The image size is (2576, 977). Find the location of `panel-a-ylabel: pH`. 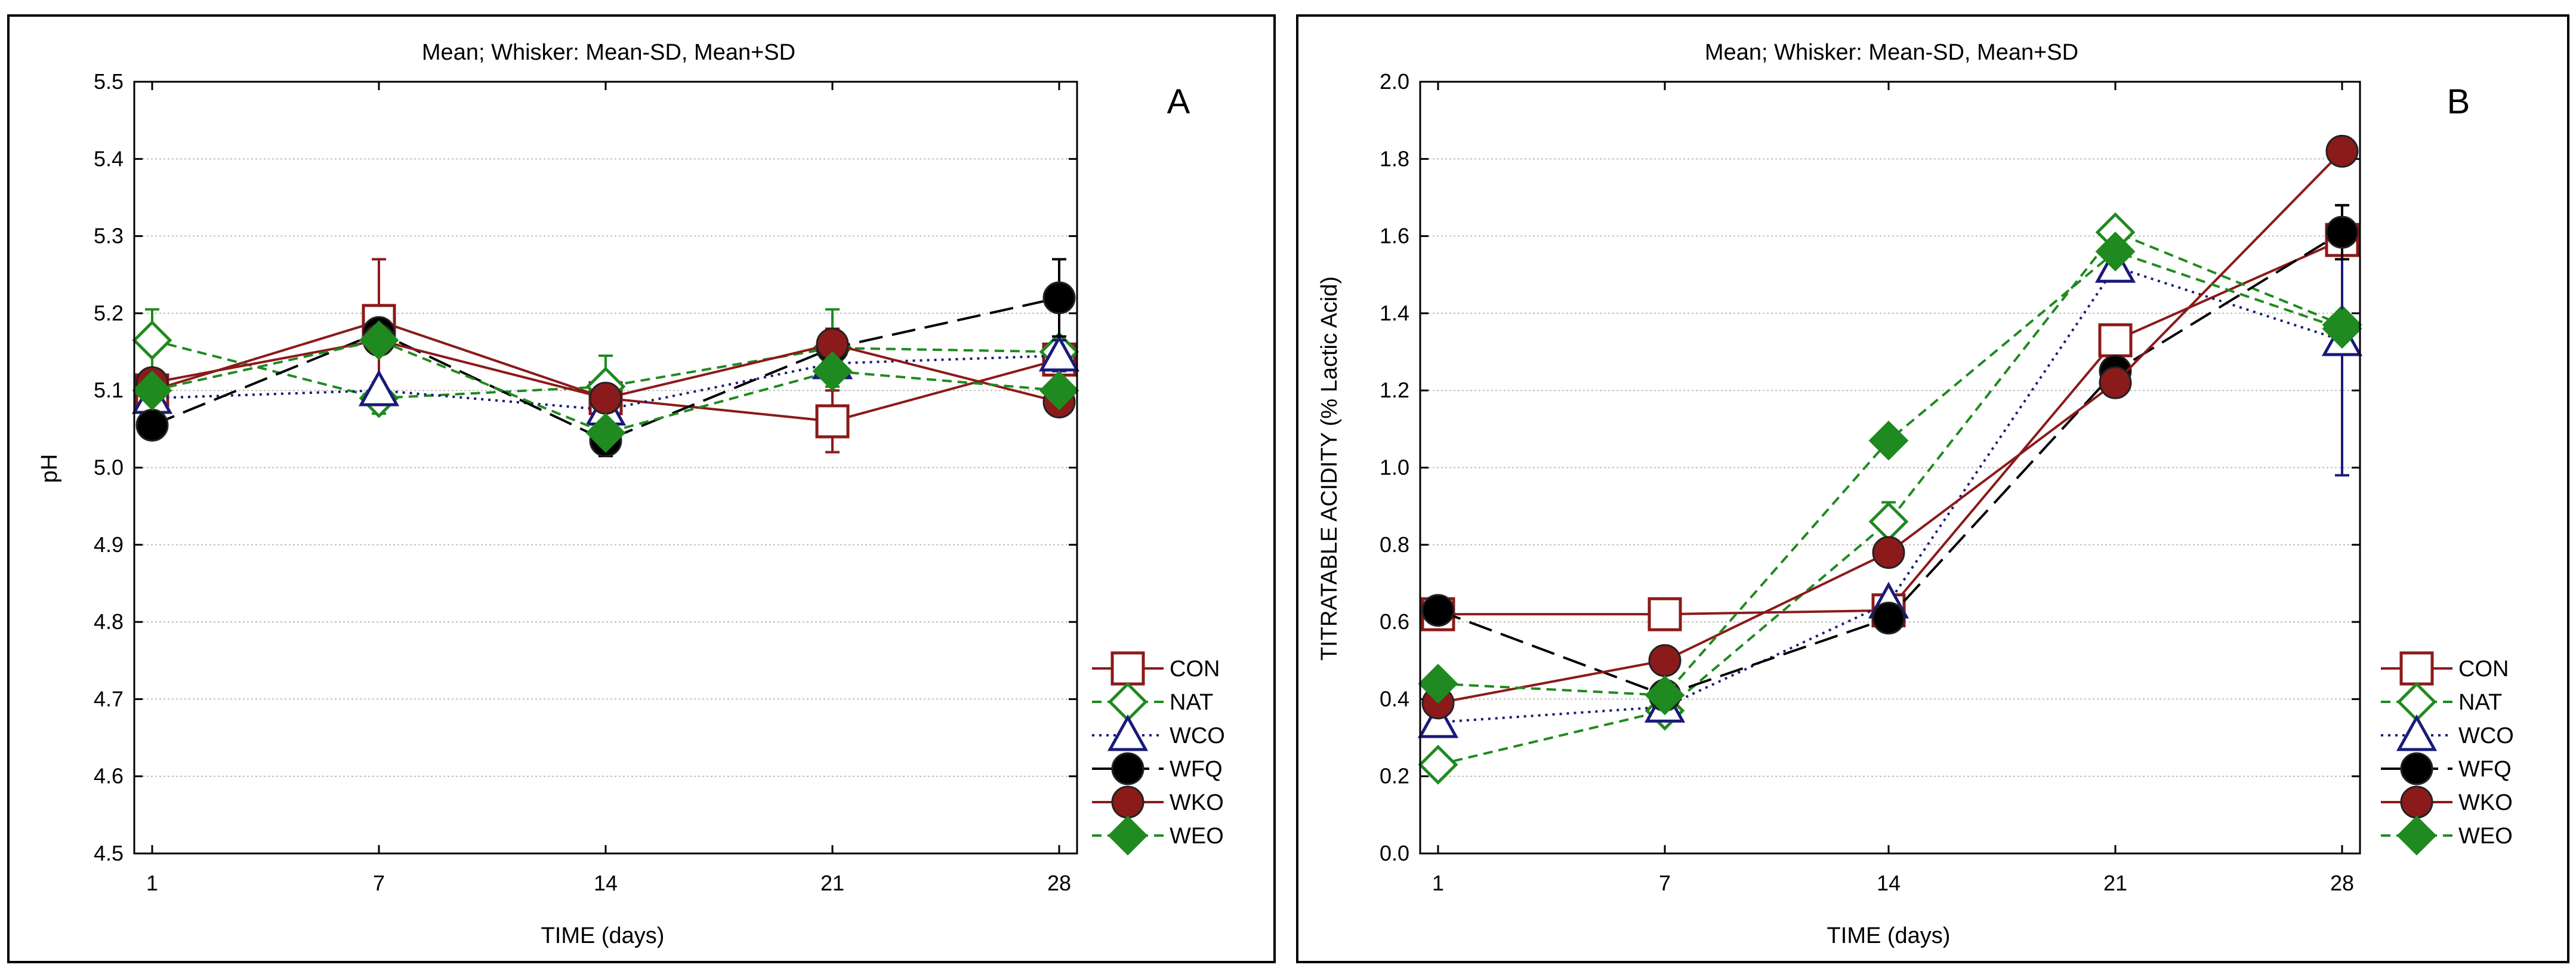

panel-a-ylabel: pH is located at coordinates (49, 469).